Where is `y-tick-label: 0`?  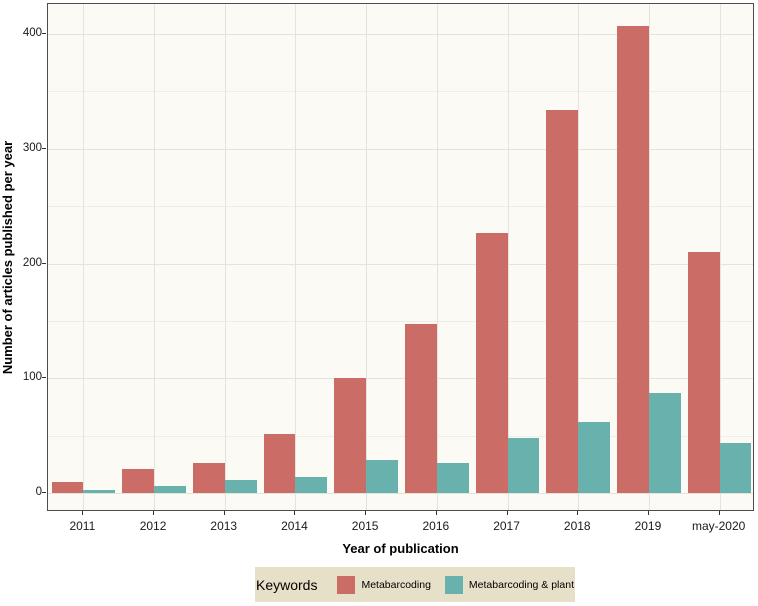
y-tick-label: 0 is located at coordinates (38, 492).